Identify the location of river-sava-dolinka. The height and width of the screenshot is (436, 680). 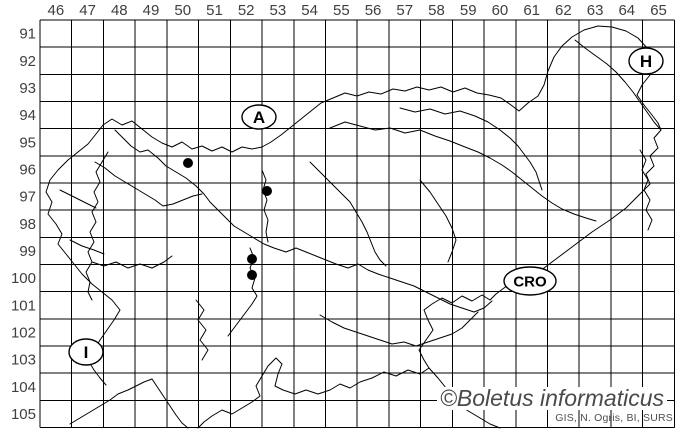
(131, 141).